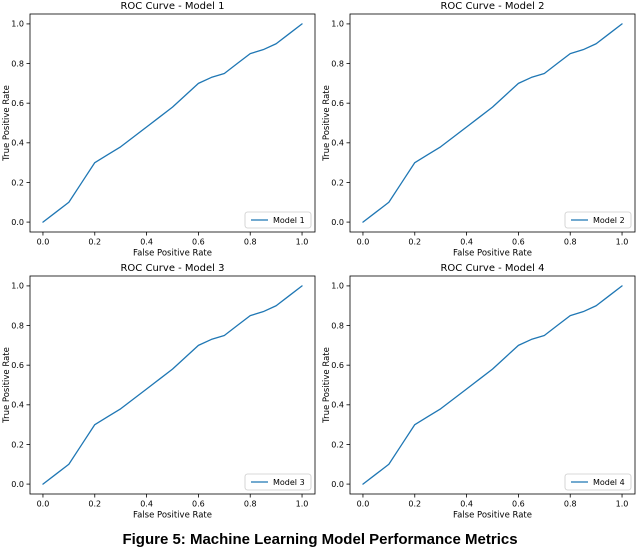 Image resolution: width=640 pixels, height=555 pixels. I want to click on plot-title: ROC Curve - Model 1, so click(172, 6).